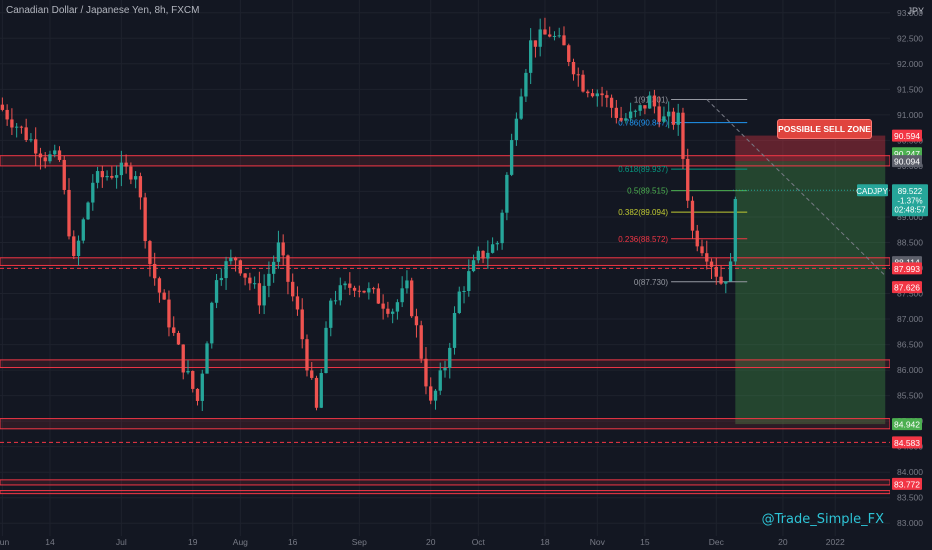 The width and height of the screenshot is (932, 550). What do you see at coordinates (910, 498) in the screenshot?
I see `y-tick-label: 83.500` at bounding box center [910, 498].